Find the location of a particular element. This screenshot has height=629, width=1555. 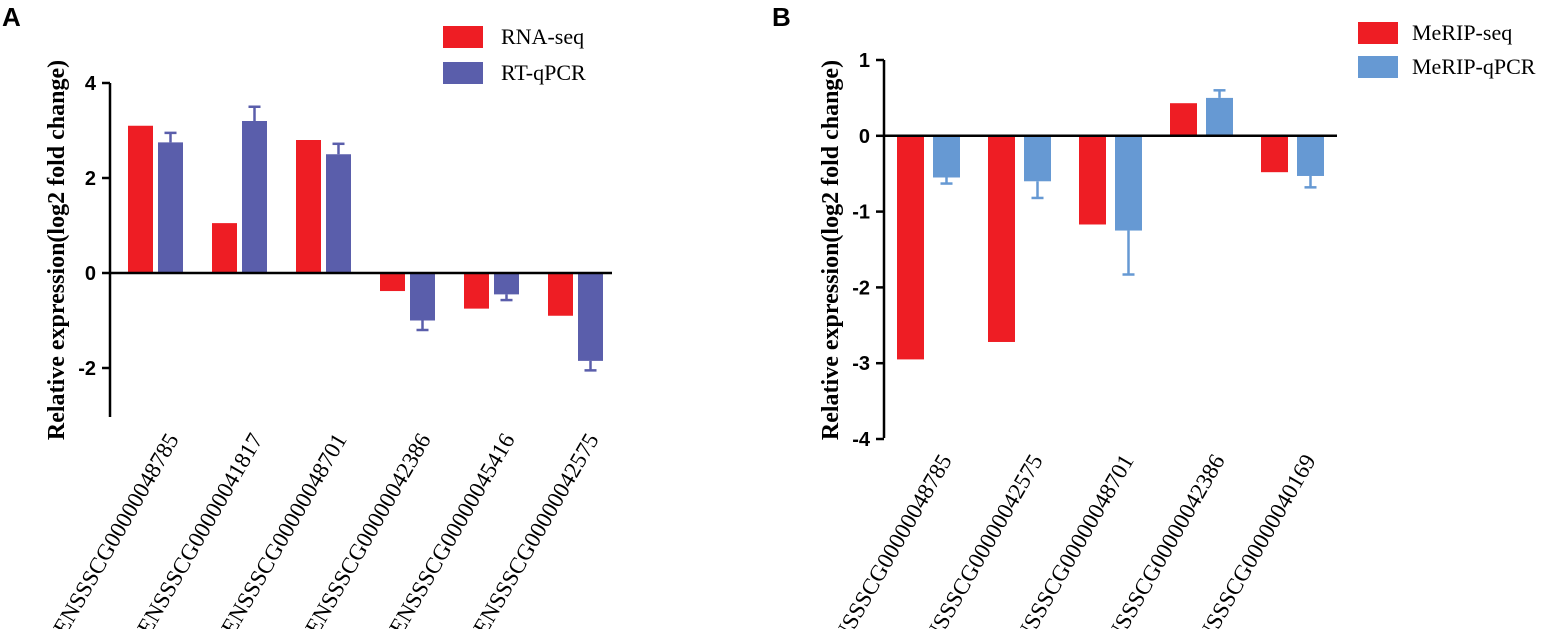

y-tick-label: 2 is located at coordinates (90, 179).